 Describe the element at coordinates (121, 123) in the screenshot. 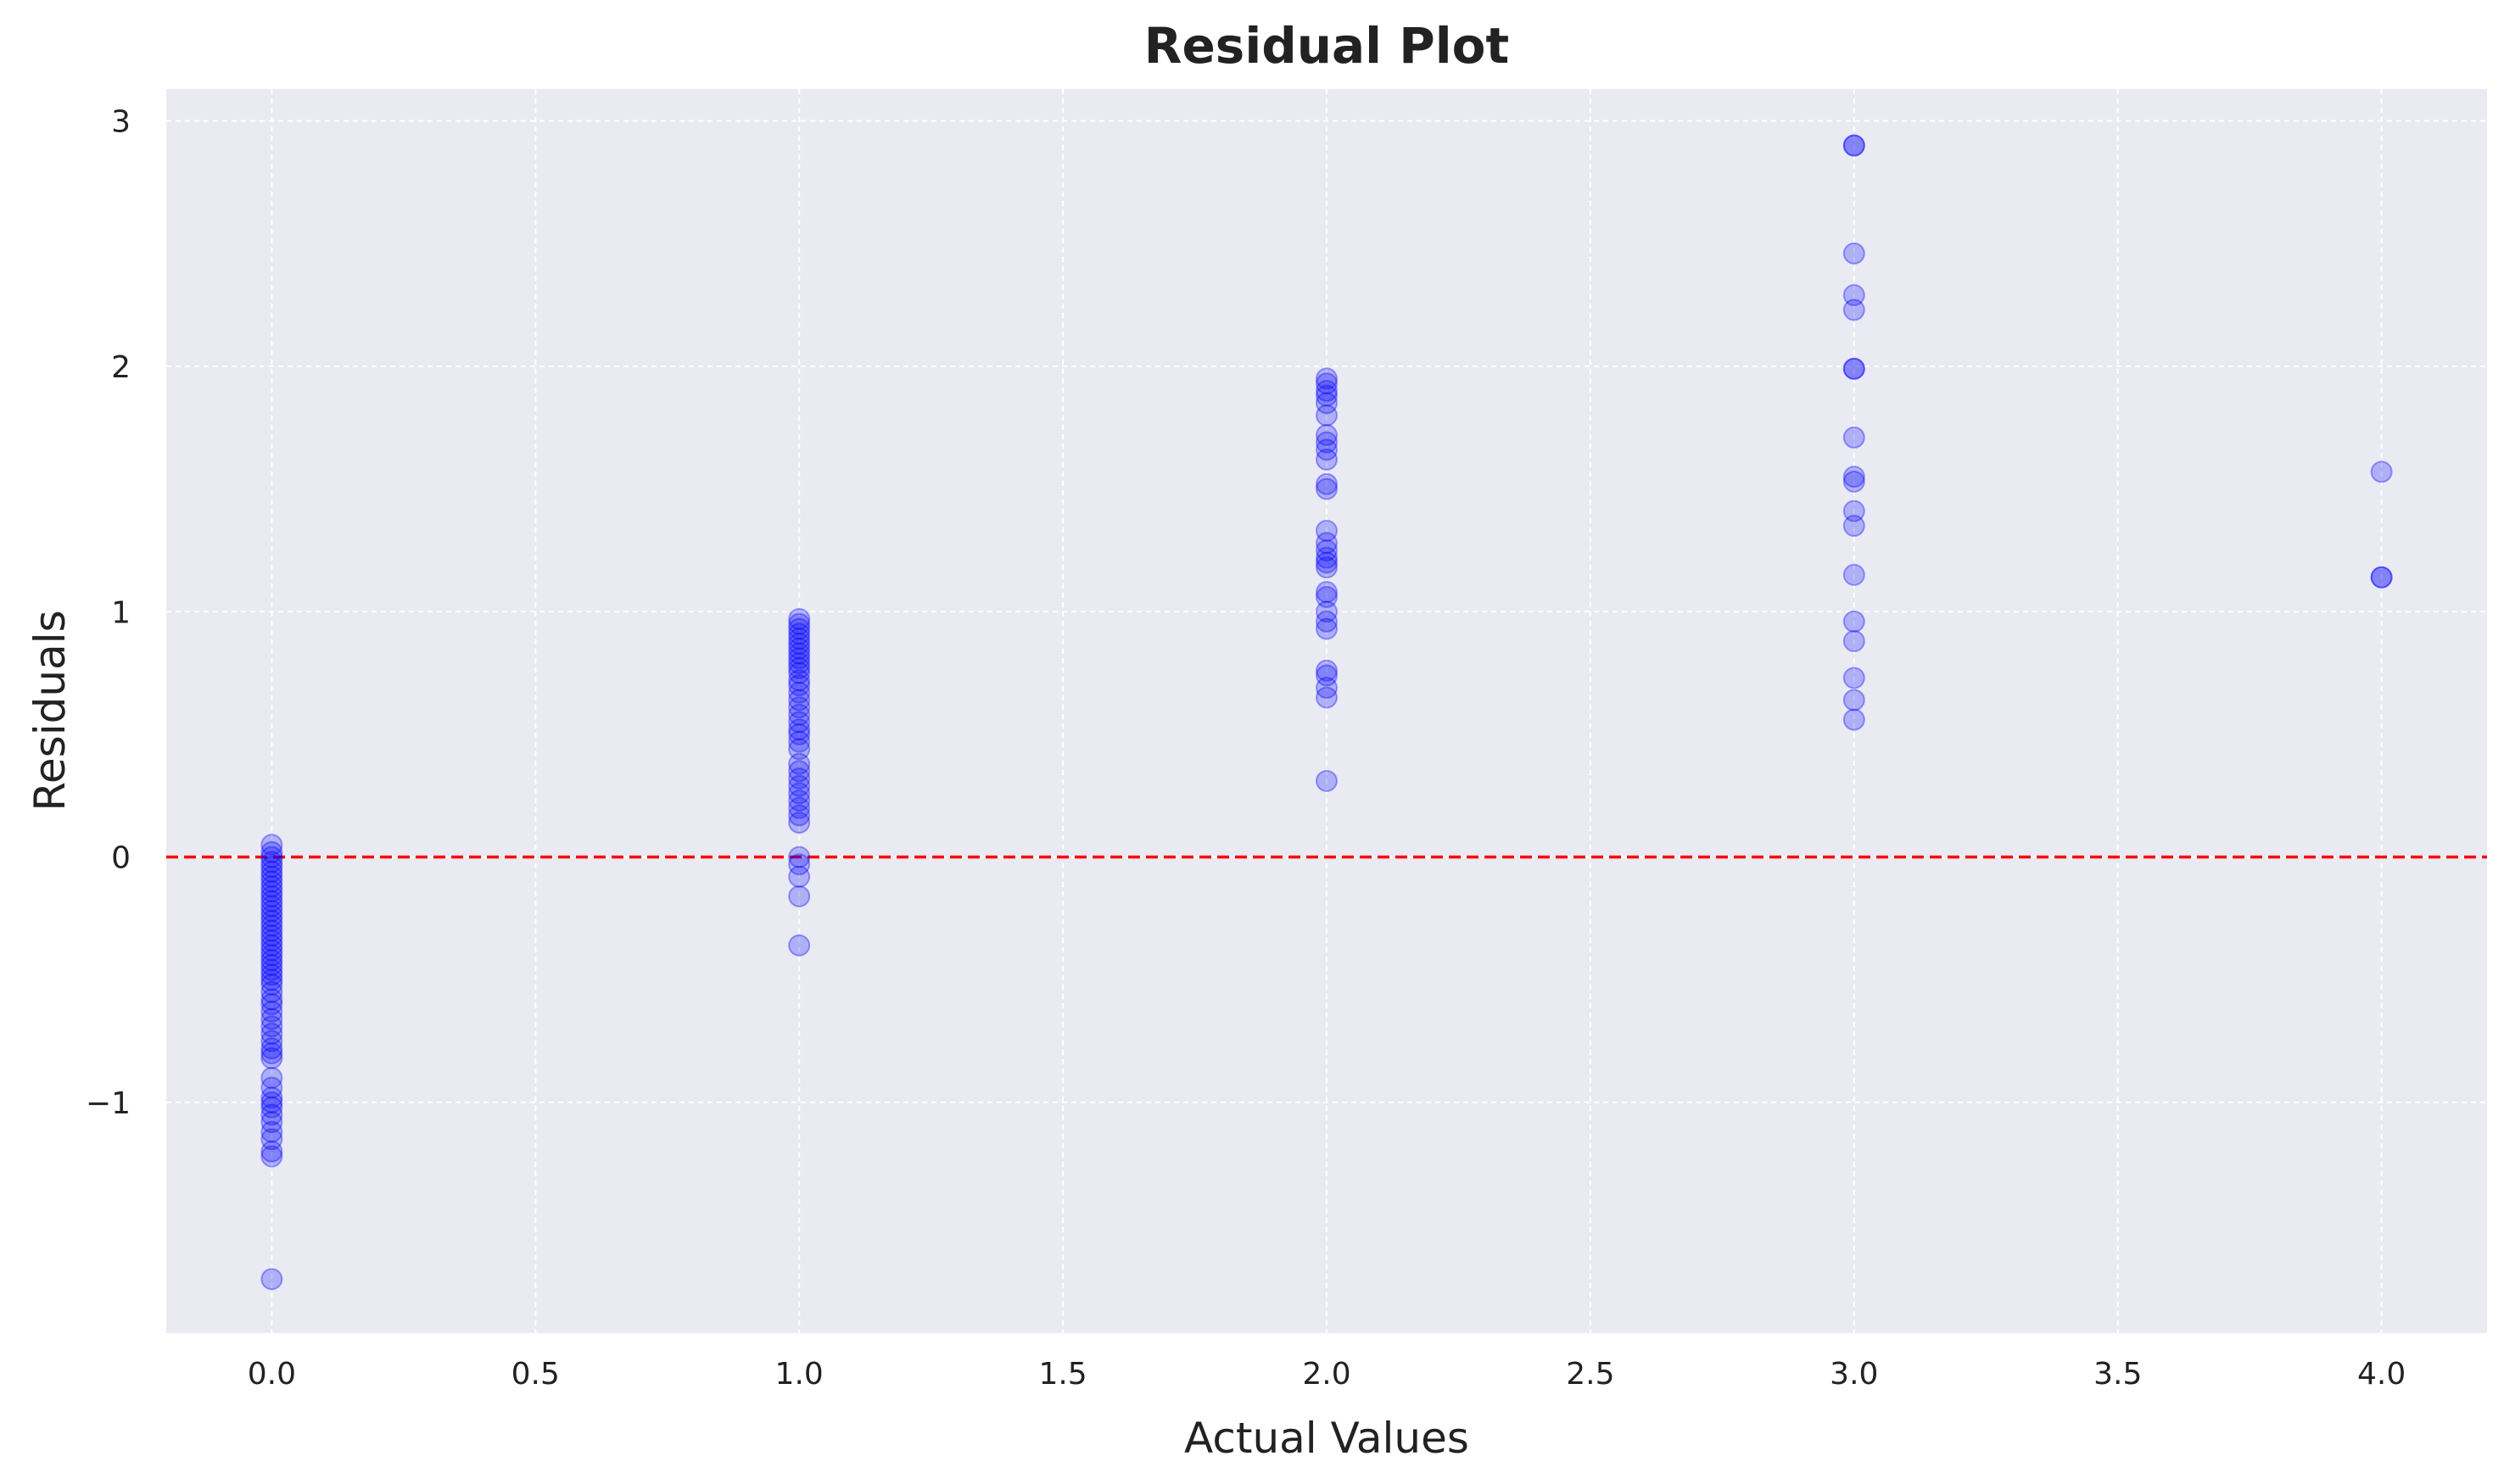

I see `y-tick-label: 3` at that location.